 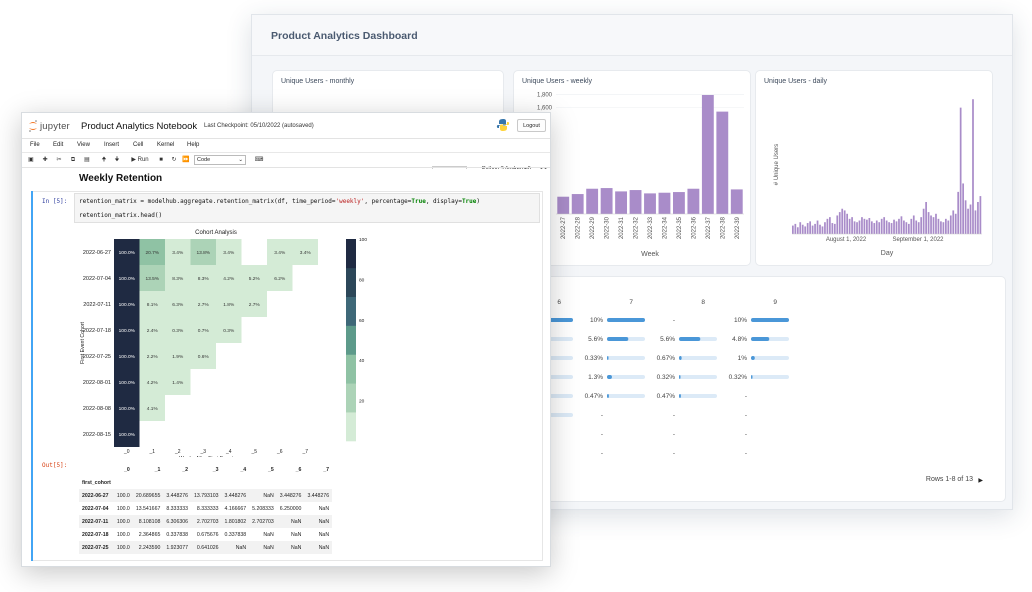 I want to click on colorbar-segment, so click(x=351, y=311).